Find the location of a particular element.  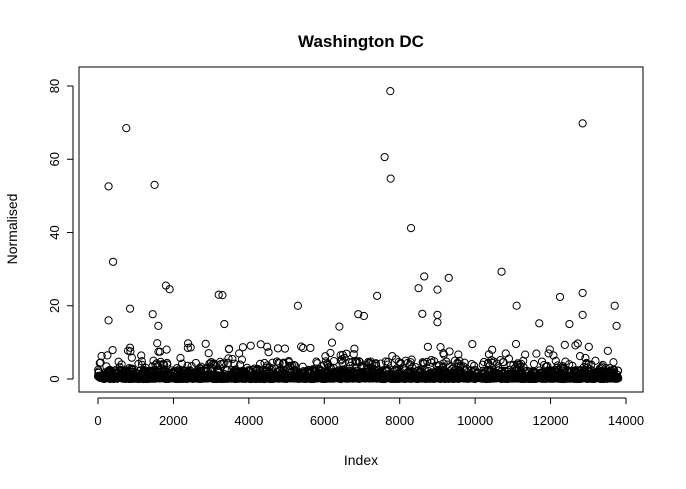

x-tick-label: 14000 is located at coordinates (626, 420).